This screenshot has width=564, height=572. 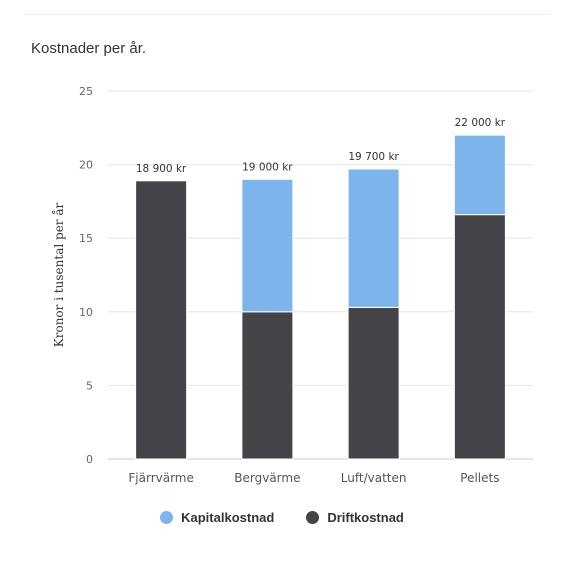 What do you see at coordinates (267, 167) in the screenshot?
I see `data-label: 19 000 kr` at bounding box center [267, 167].